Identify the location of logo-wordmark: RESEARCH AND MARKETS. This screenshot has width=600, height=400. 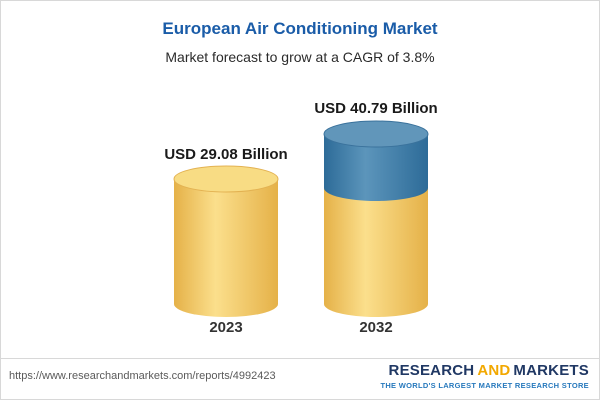
(484, 371).